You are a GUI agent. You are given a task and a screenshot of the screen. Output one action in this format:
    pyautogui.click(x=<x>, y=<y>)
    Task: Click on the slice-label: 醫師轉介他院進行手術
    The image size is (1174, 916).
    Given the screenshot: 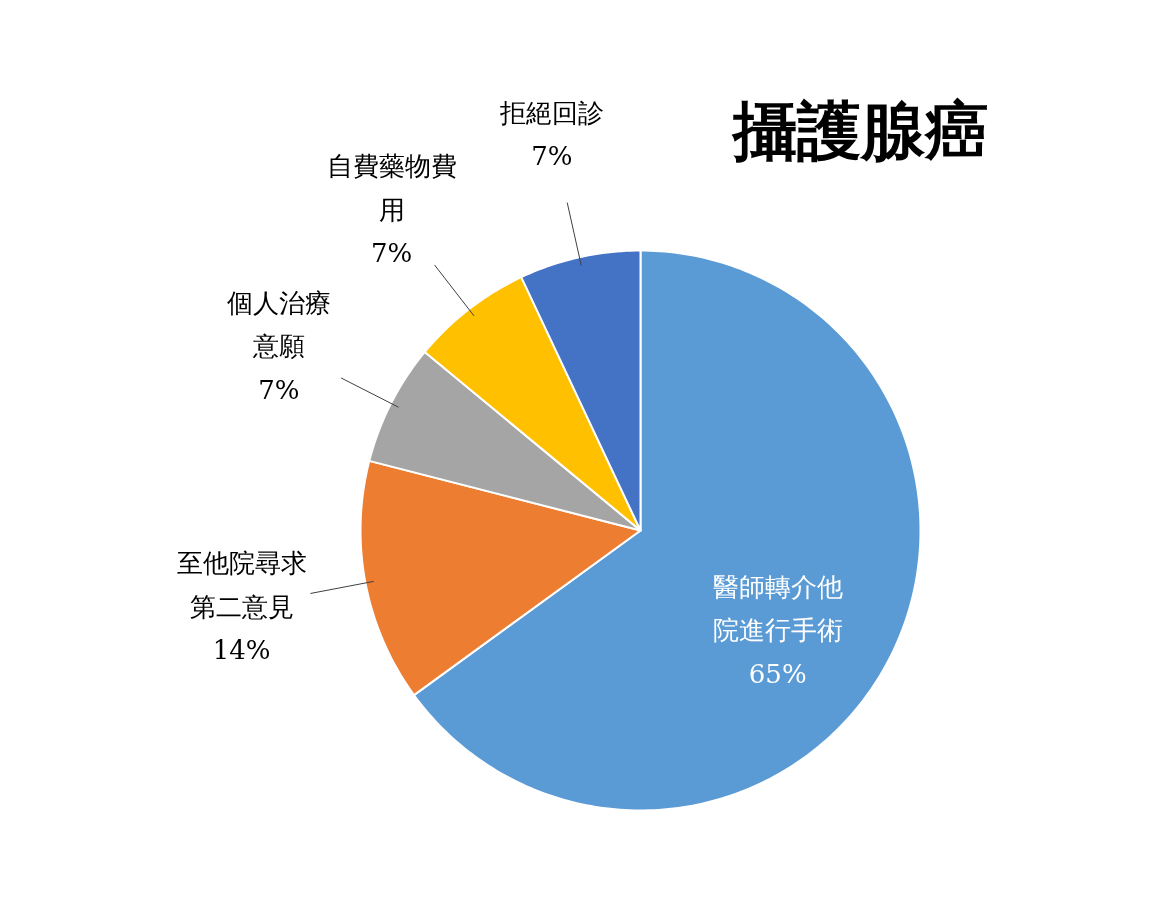 What is the action you would take?
    pyautogui.click(x=777, y=608)
    